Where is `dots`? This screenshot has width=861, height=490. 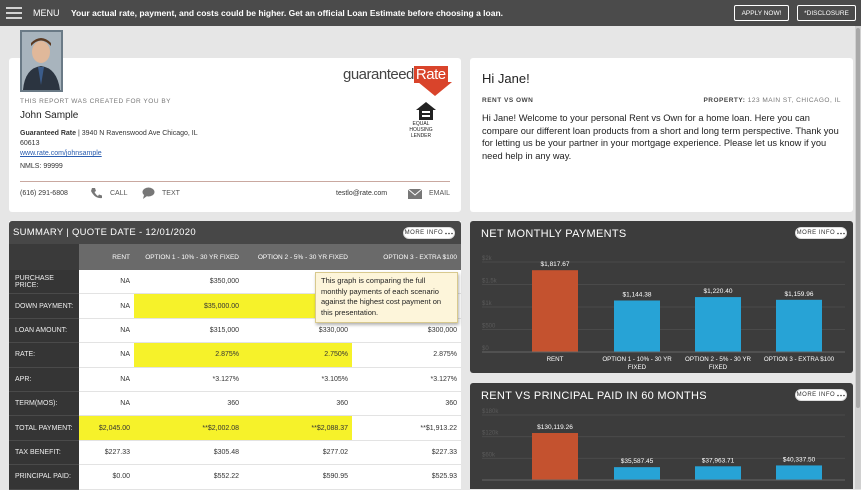 dots is located at coordinates (841, 233).